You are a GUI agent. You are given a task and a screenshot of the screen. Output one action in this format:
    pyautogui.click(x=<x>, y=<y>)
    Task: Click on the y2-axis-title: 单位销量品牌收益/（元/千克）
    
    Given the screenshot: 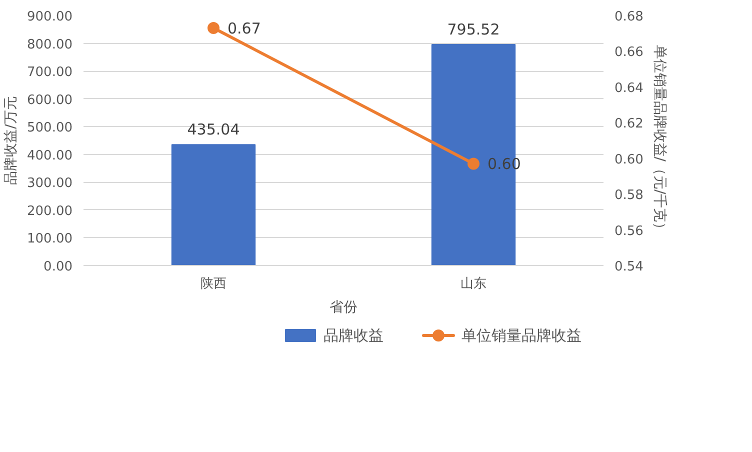 What is the action you would take?
    pyautogui.click(x=659, y=140)
    